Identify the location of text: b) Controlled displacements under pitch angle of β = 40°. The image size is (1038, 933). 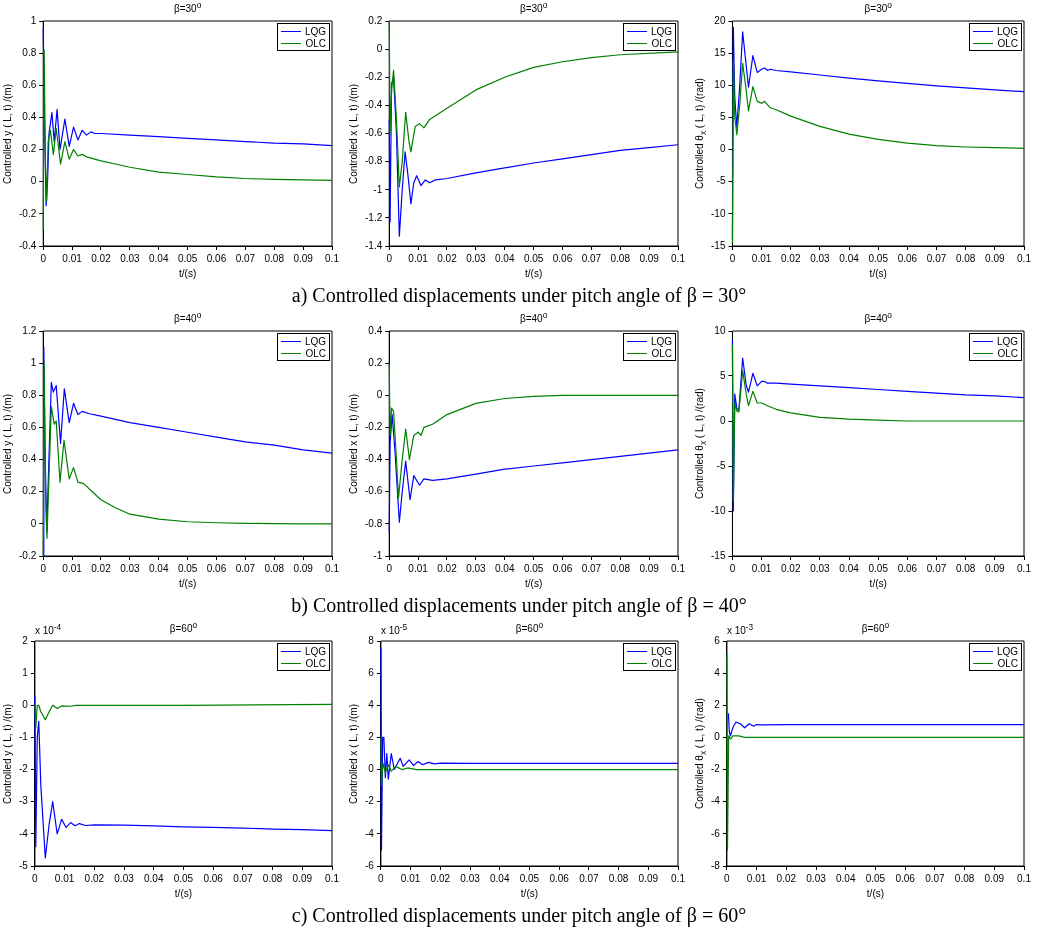
(519, 606).